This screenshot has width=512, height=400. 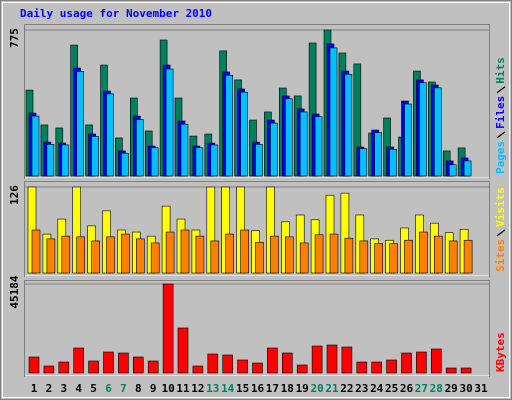 What do you see at coordinates (153, 388) in the screenshot?
I see `x-tick-label: 9` at bounding box center [153, 388].